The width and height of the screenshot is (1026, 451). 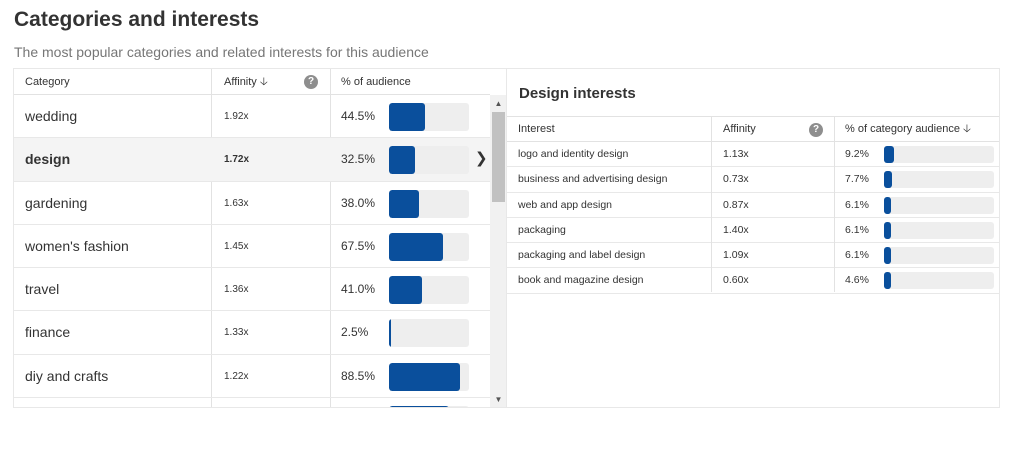 What do you see at coordinates (236, 246) in the screenshot?
I see `affinity-value: 1.45x` at bounding box center [236, 246].